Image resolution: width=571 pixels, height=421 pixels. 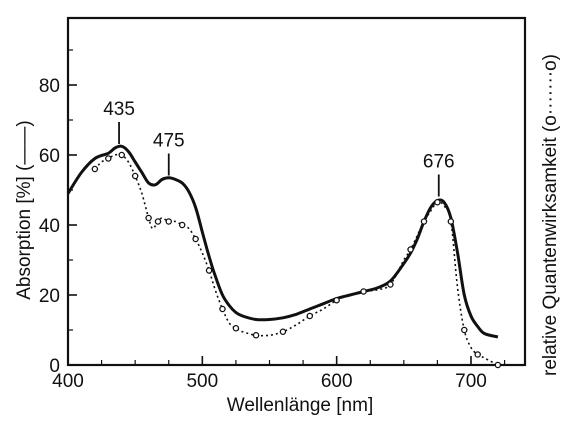 I want to click on peak-label-475: 475, so click(x=169, y=141).